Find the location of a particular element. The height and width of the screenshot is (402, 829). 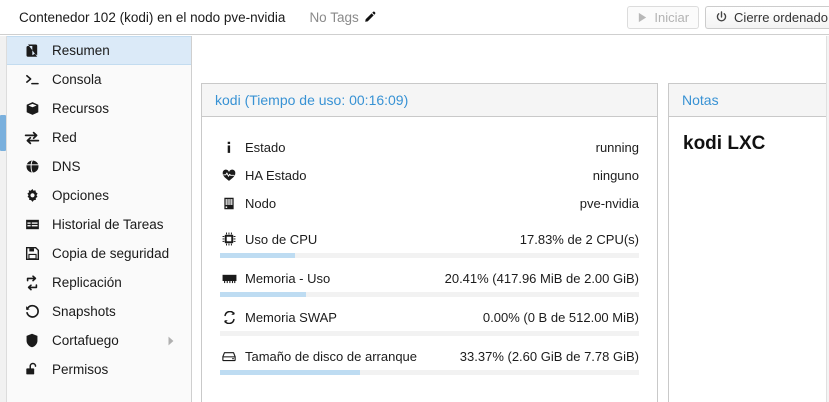

sidebar-item-copia-de-seguridad: Copia de seguridad is located at coordinates (99, 253).